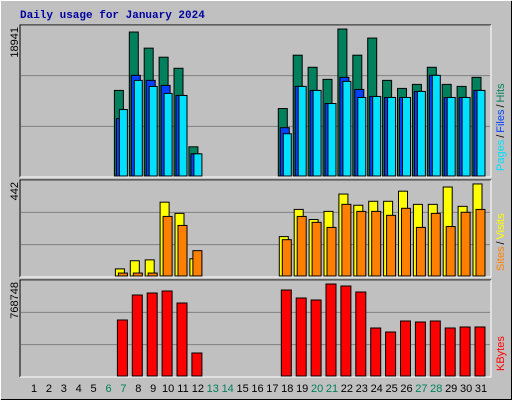 The image size is (512, 400). What do you see at coordinates (182, 389) in the screenshot?
I see `x-tick-label: 11` at bounding box center [182, 389].